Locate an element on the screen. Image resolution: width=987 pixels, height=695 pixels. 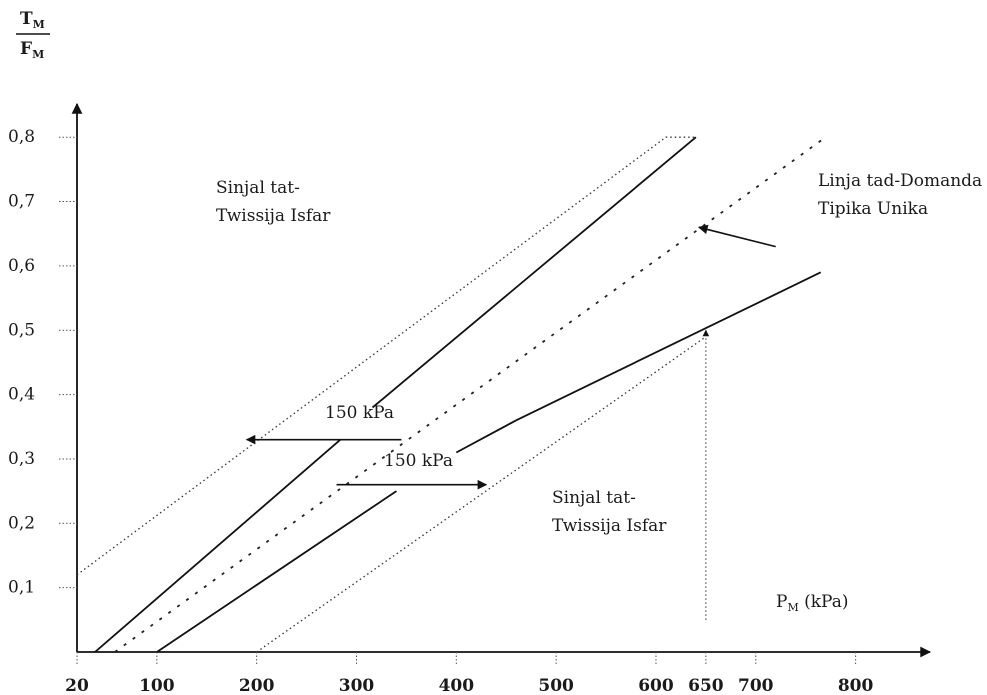
x-tick-label: 200 is located at coordinates (257, 685).